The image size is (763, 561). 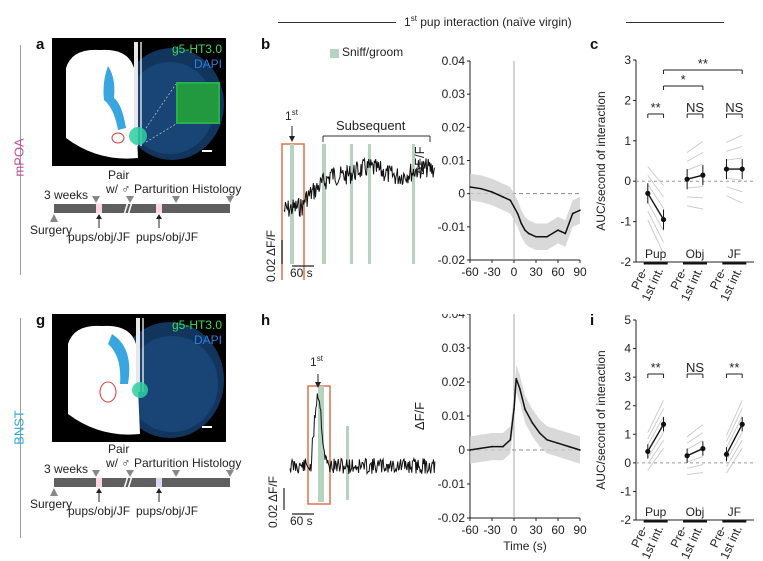 What do you see at coordinates (695, 254) in the screenshot?
I see `group-label: Obj` at bounding box center [695, 254].